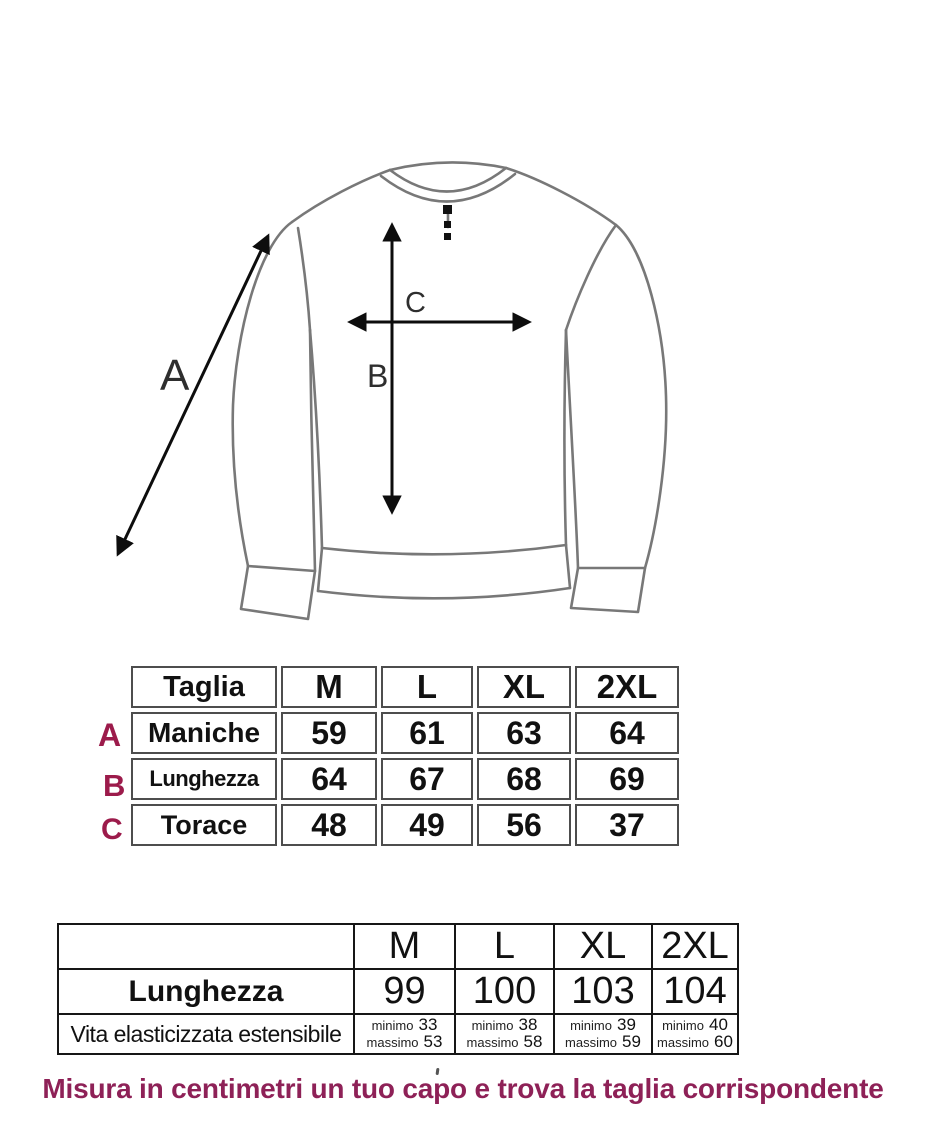  Describe the element at coordinates (204, 733) in the screenshot. I see `row-label-maniche: Maniche` at that location.